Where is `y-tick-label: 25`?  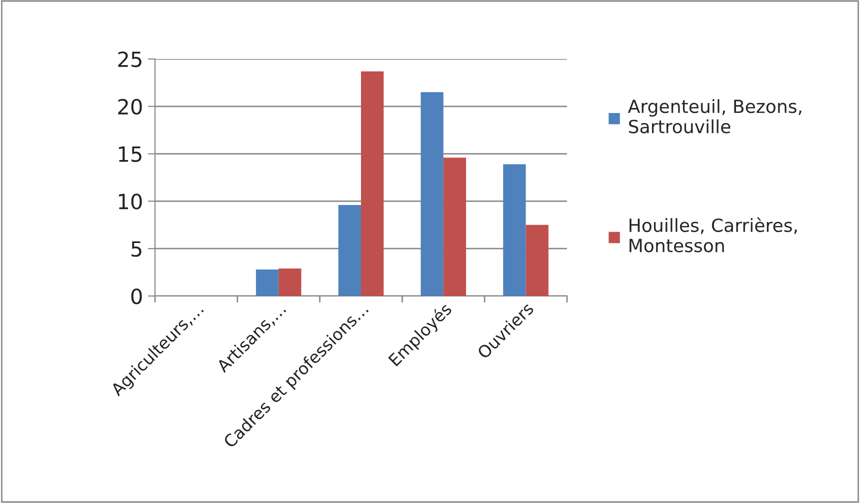
y-tick-label: 25 is located at coordinates (130, 59).